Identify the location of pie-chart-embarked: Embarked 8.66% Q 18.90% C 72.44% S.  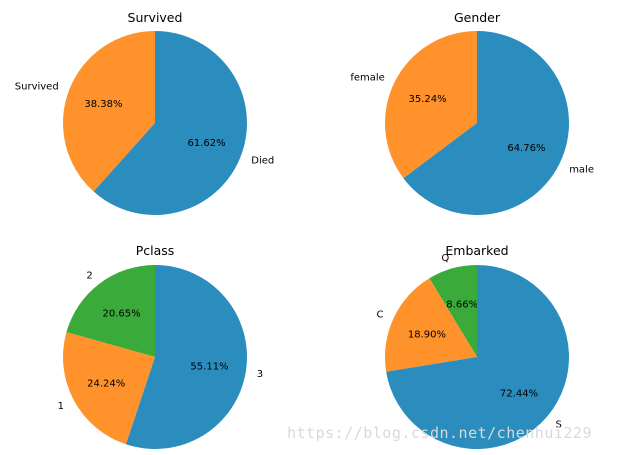
(473, 346).